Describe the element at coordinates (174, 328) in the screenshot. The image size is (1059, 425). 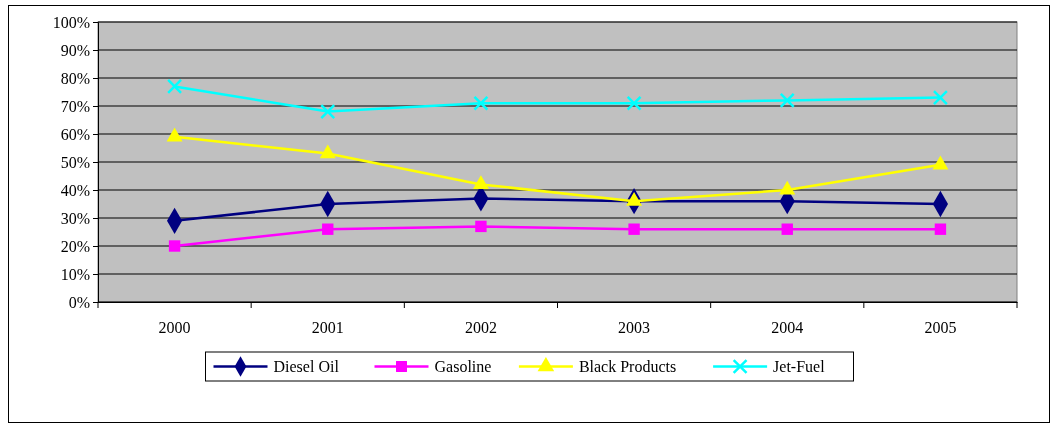
I see `x-tick-label: 2000` at that location.